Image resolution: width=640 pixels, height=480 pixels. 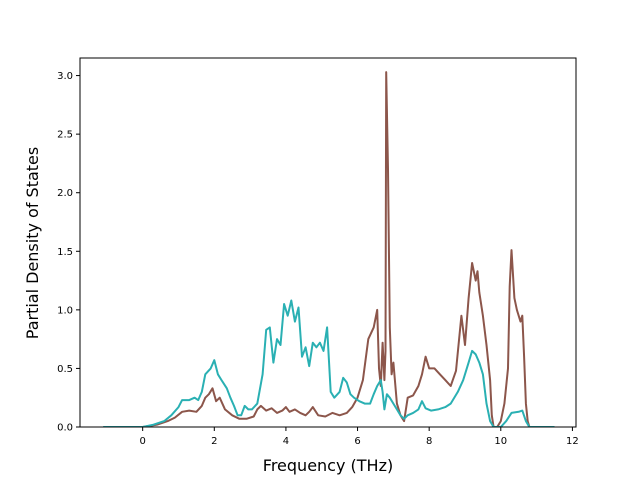 What do you see at coordinates (65, 193) in the screenshot?
I see `y-tick-label: 2.0` at bounding box center [65, 193].